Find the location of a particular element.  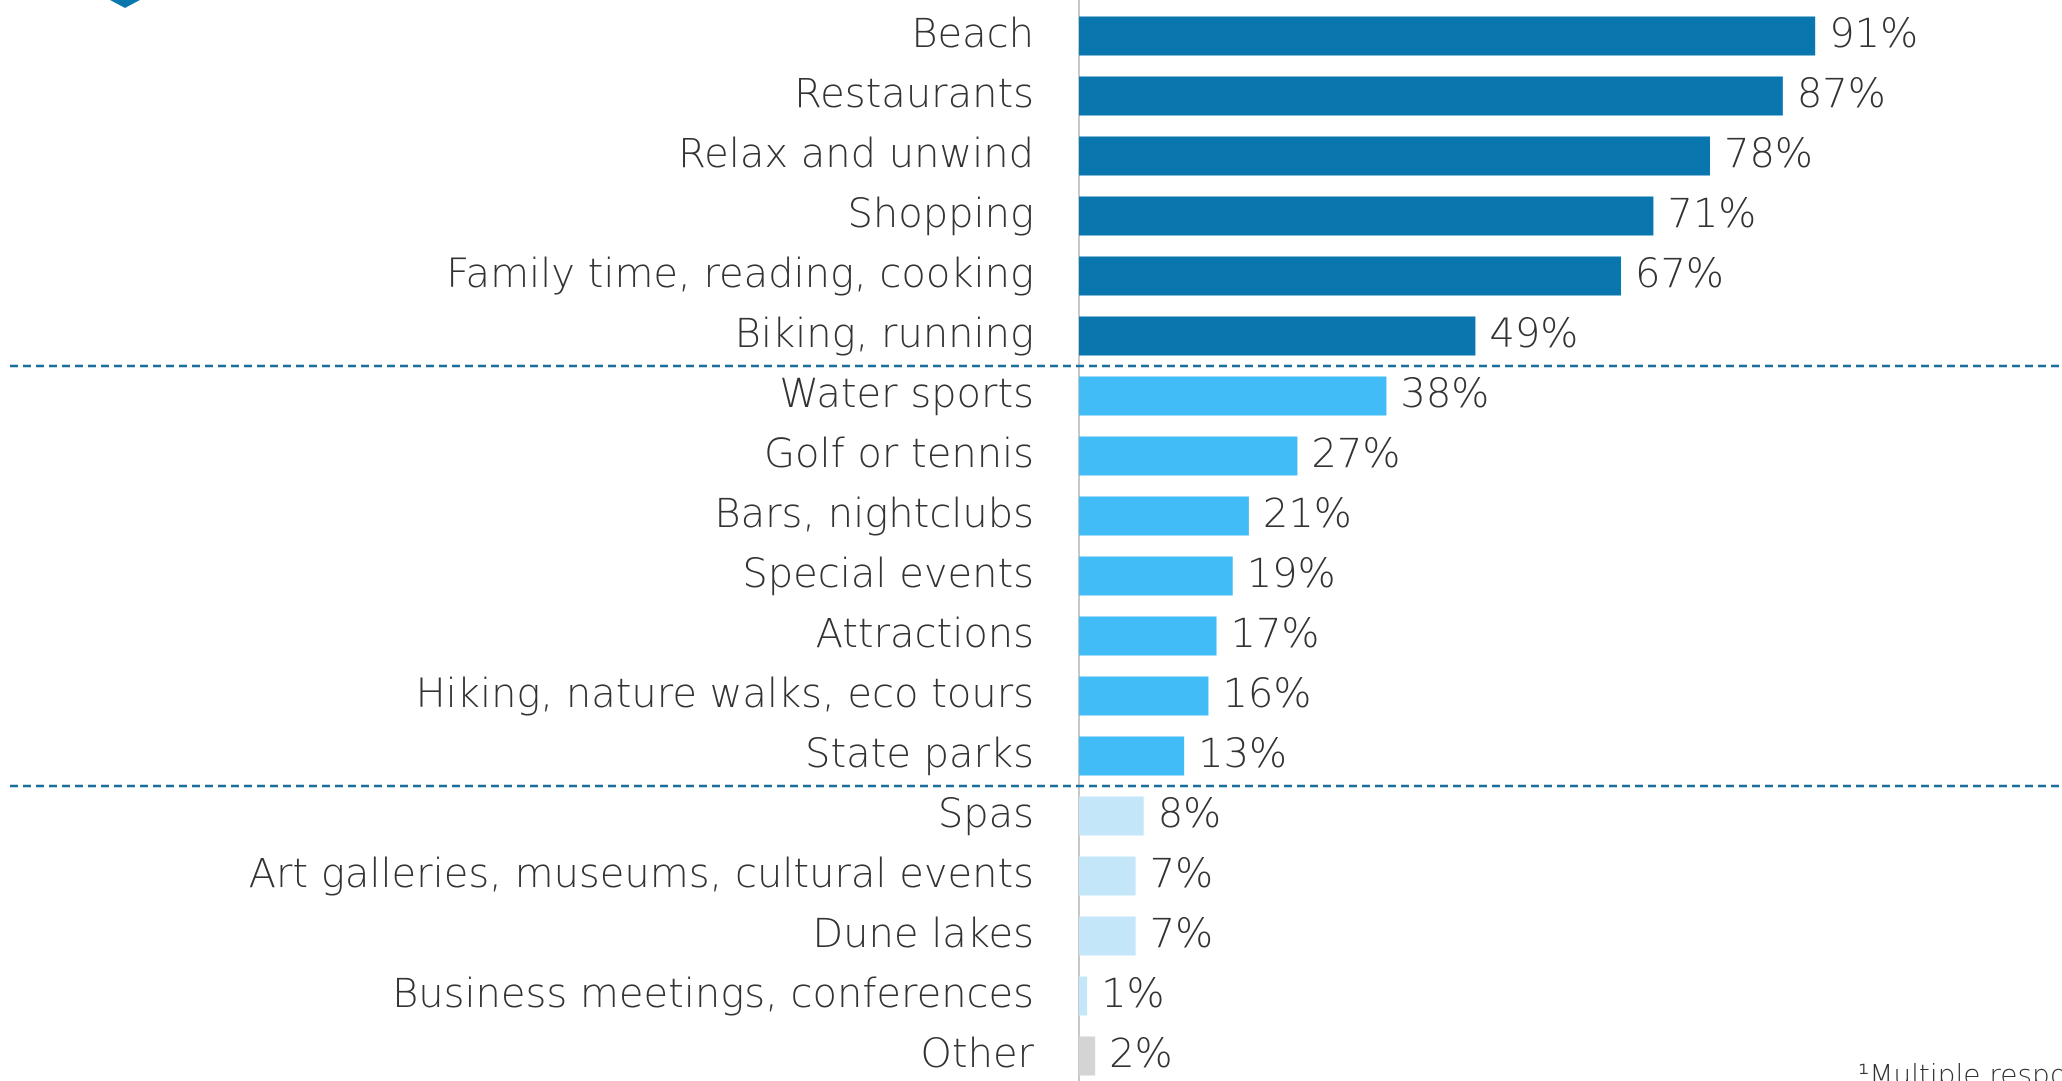

category-label: Spas is located at coordinates (986, 814).